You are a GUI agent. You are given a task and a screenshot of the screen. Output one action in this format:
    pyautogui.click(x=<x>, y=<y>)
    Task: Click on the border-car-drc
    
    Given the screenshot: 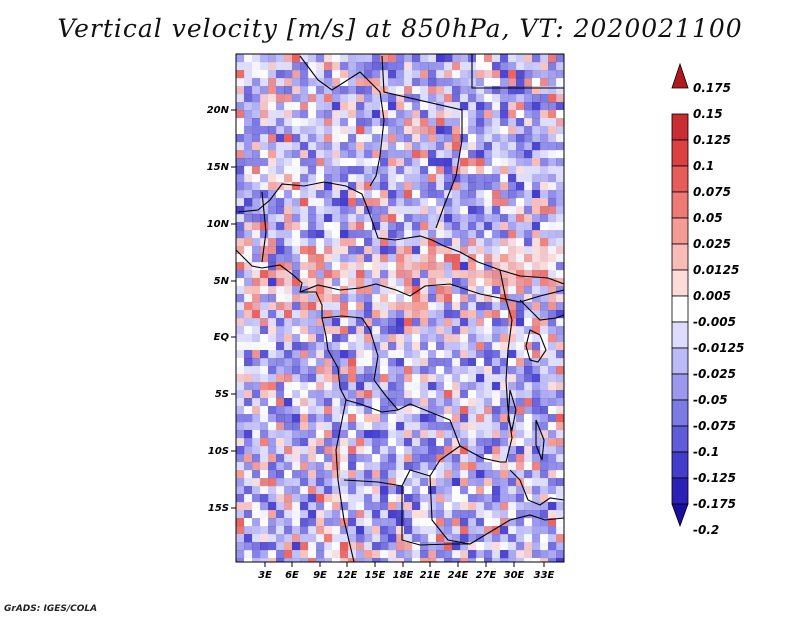 What is the action you would take?
    pyautogui.click(x=431, y=293)
    